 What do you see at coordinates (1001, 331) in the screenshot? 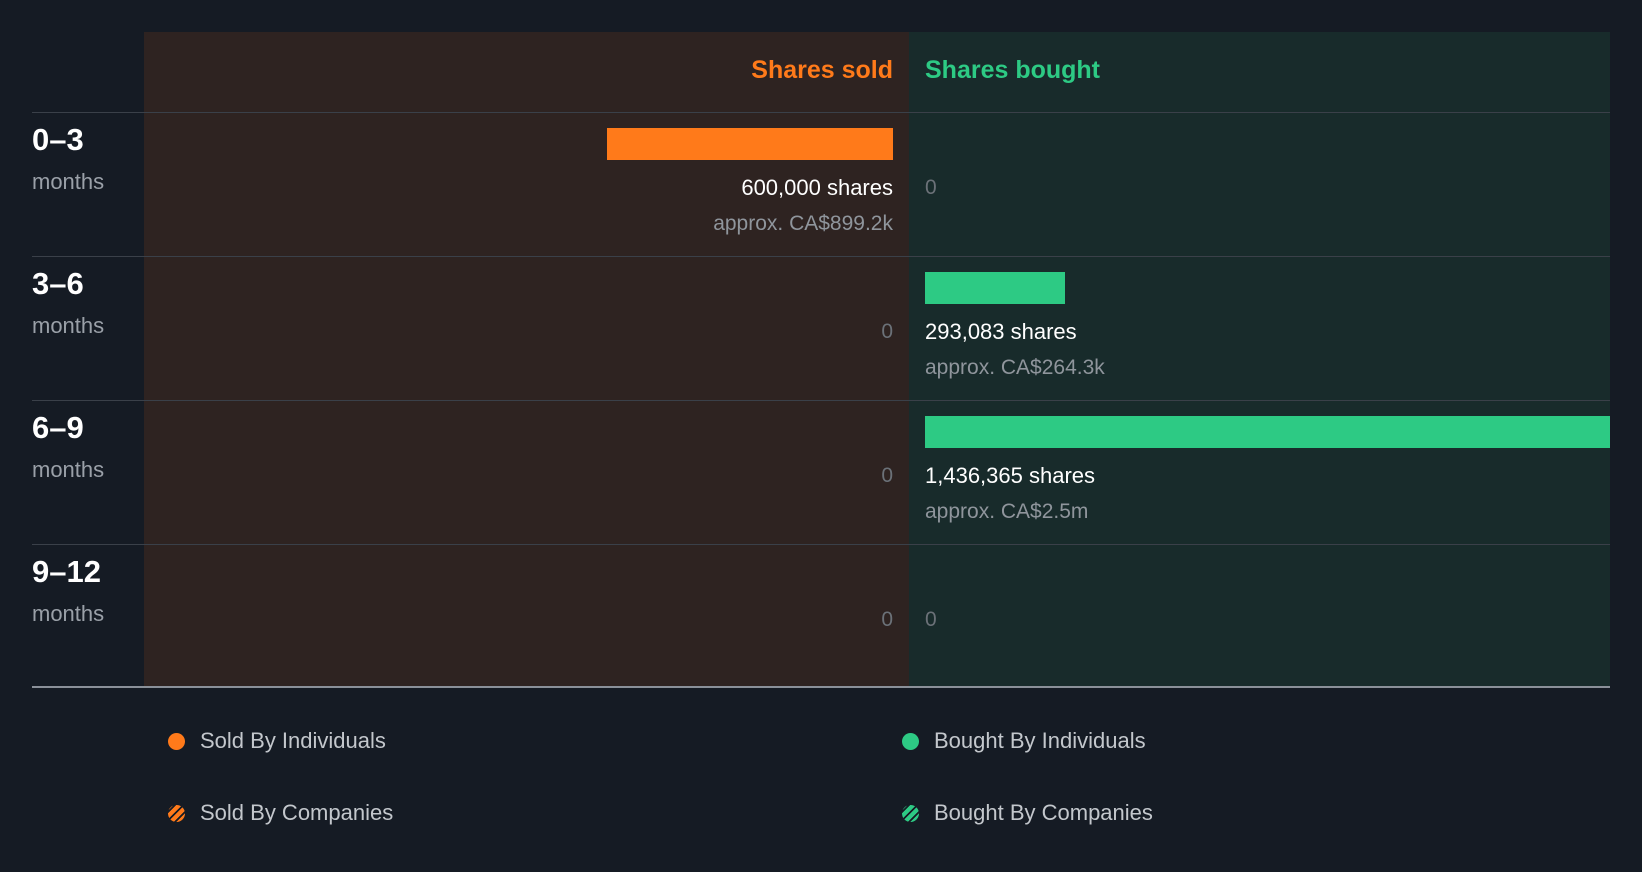
I see `bought-shares-label: 293,083 shares` at bounding box center [1001, 331].